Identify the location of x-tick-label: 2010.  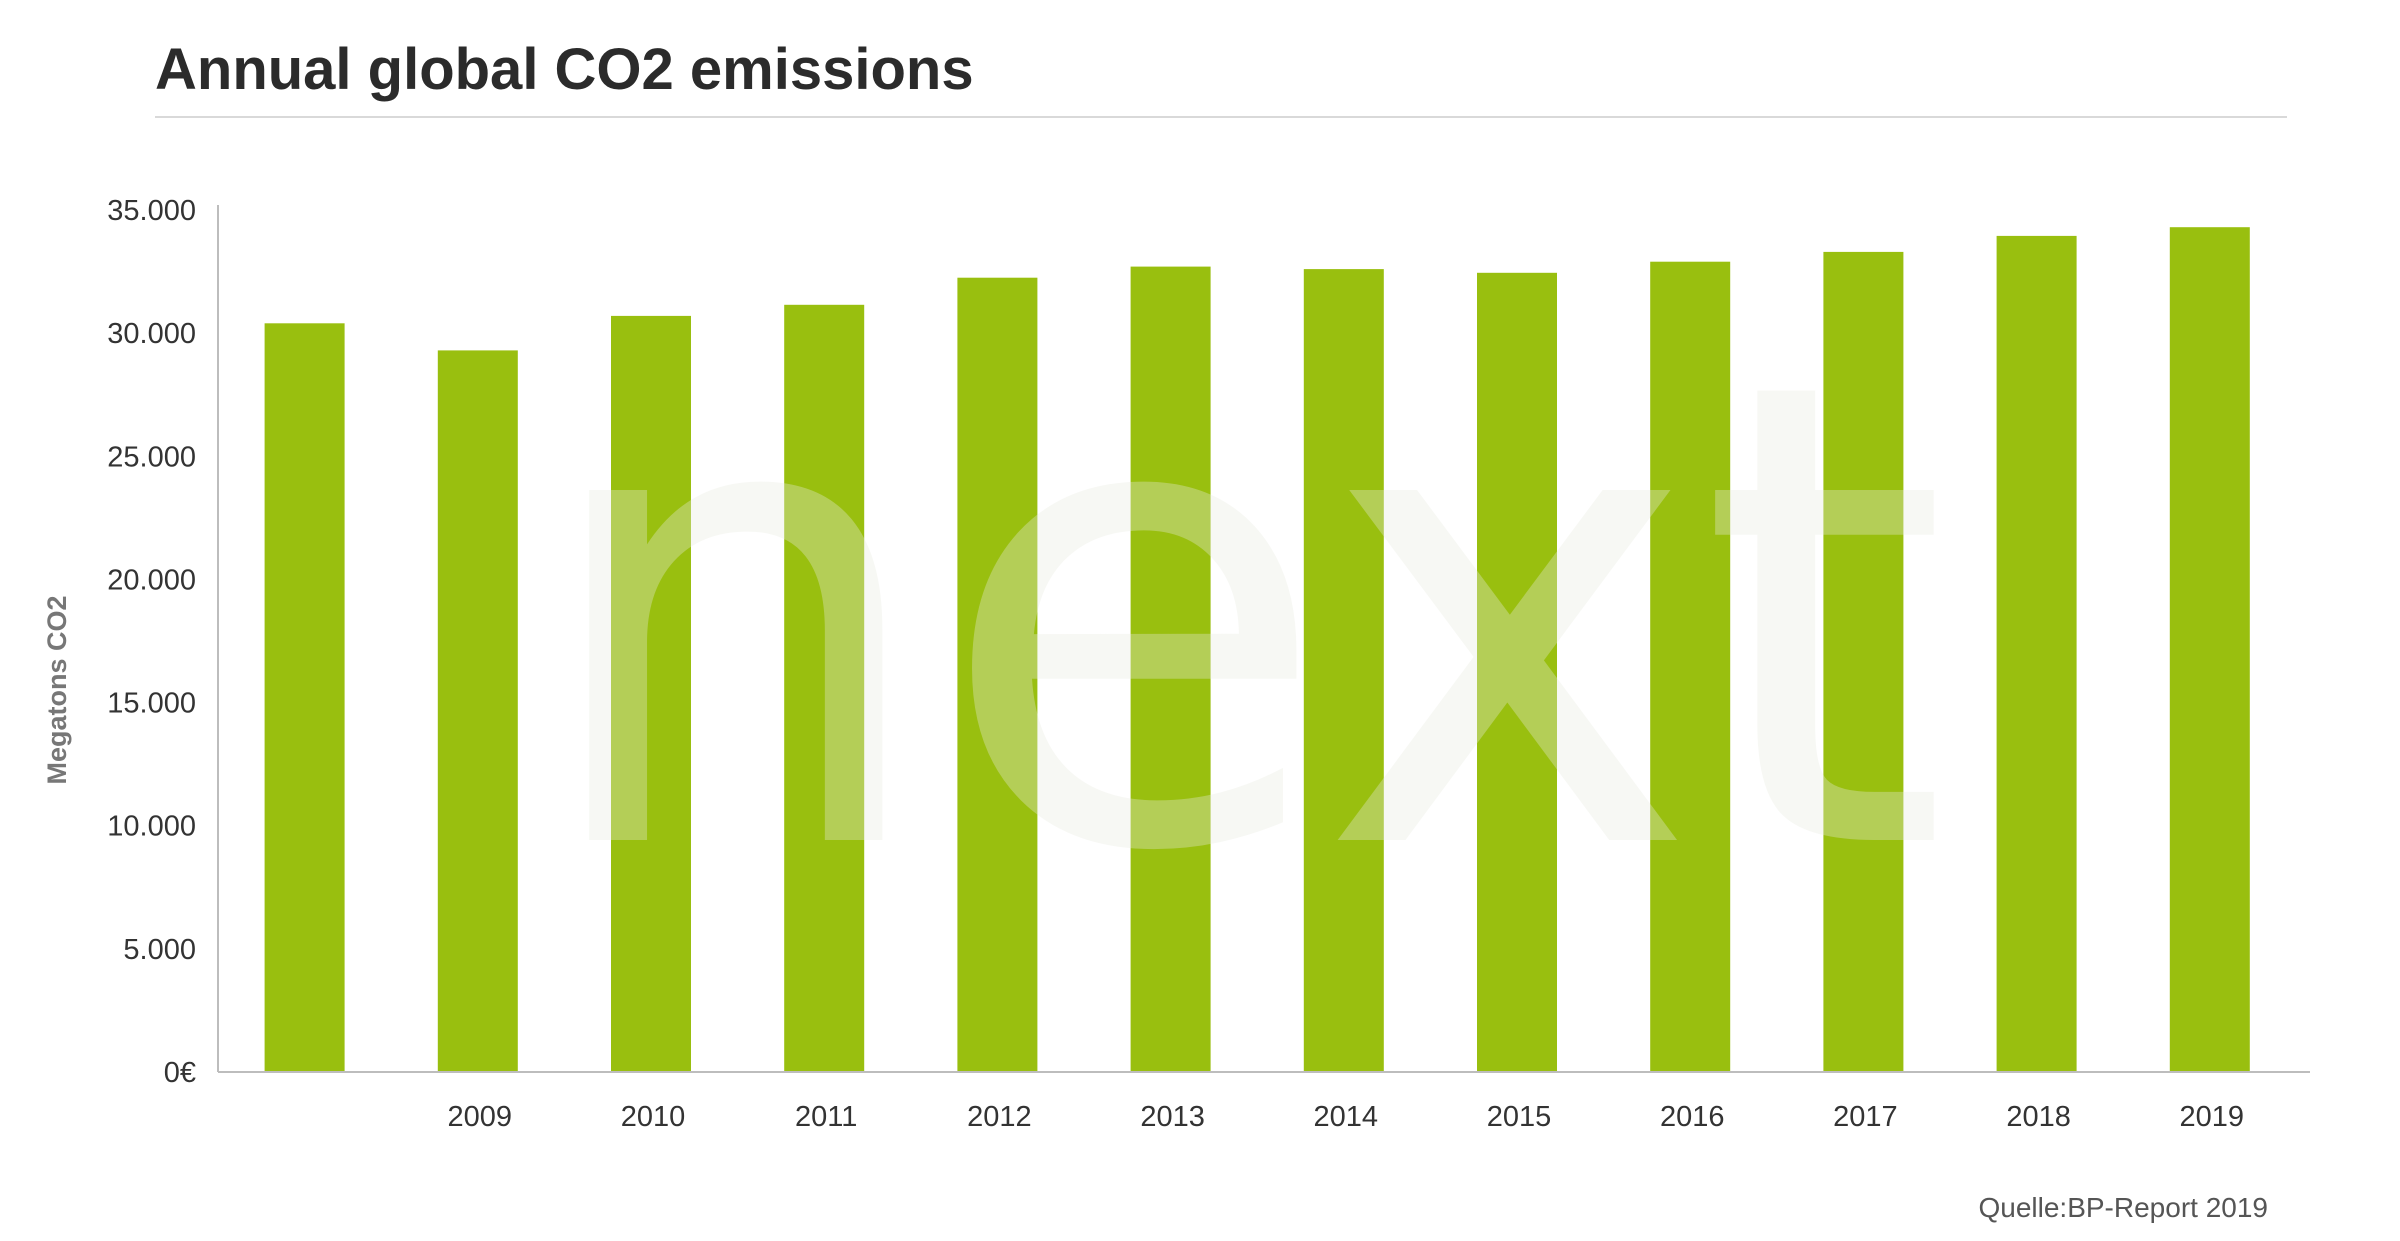
(653, 1117).